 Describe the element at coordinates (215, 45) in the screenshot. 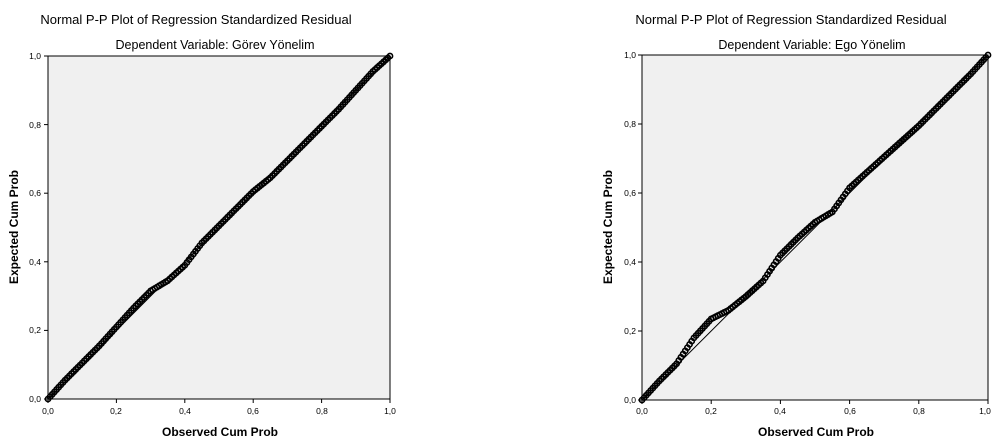

I see `chart-subtitle: Dependent Variable: Görev Yönelim` at that location.